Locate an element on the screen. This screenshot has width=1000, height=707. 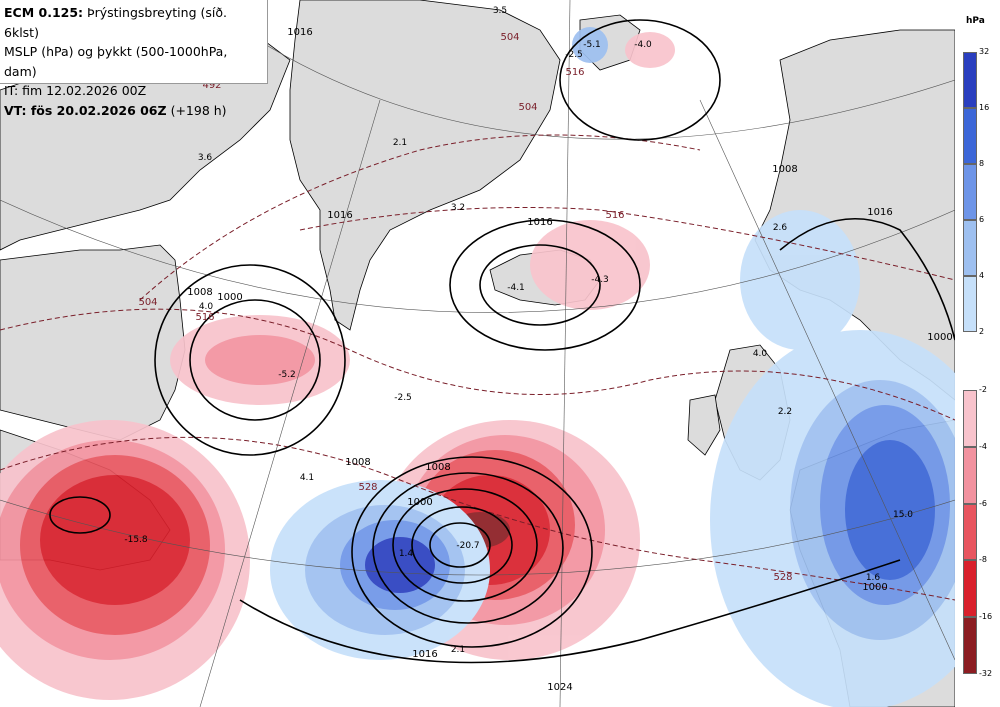
tendency-label: -4.0 is located at coordinates (643, 45).